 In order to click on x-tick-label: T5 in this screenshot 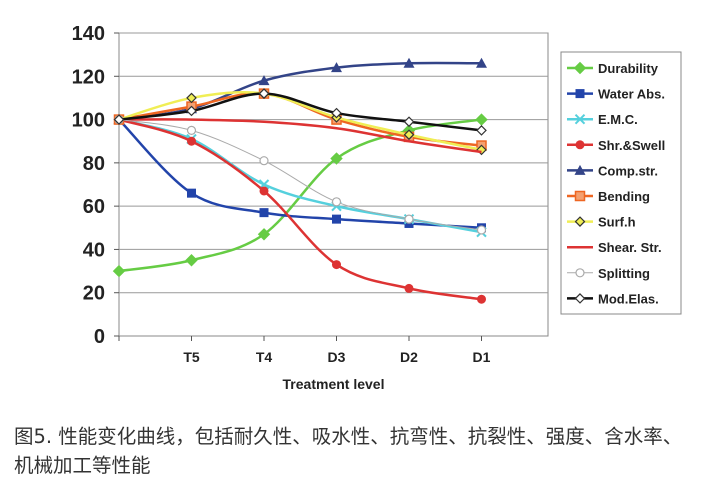, I will do `click(191, 357)`.